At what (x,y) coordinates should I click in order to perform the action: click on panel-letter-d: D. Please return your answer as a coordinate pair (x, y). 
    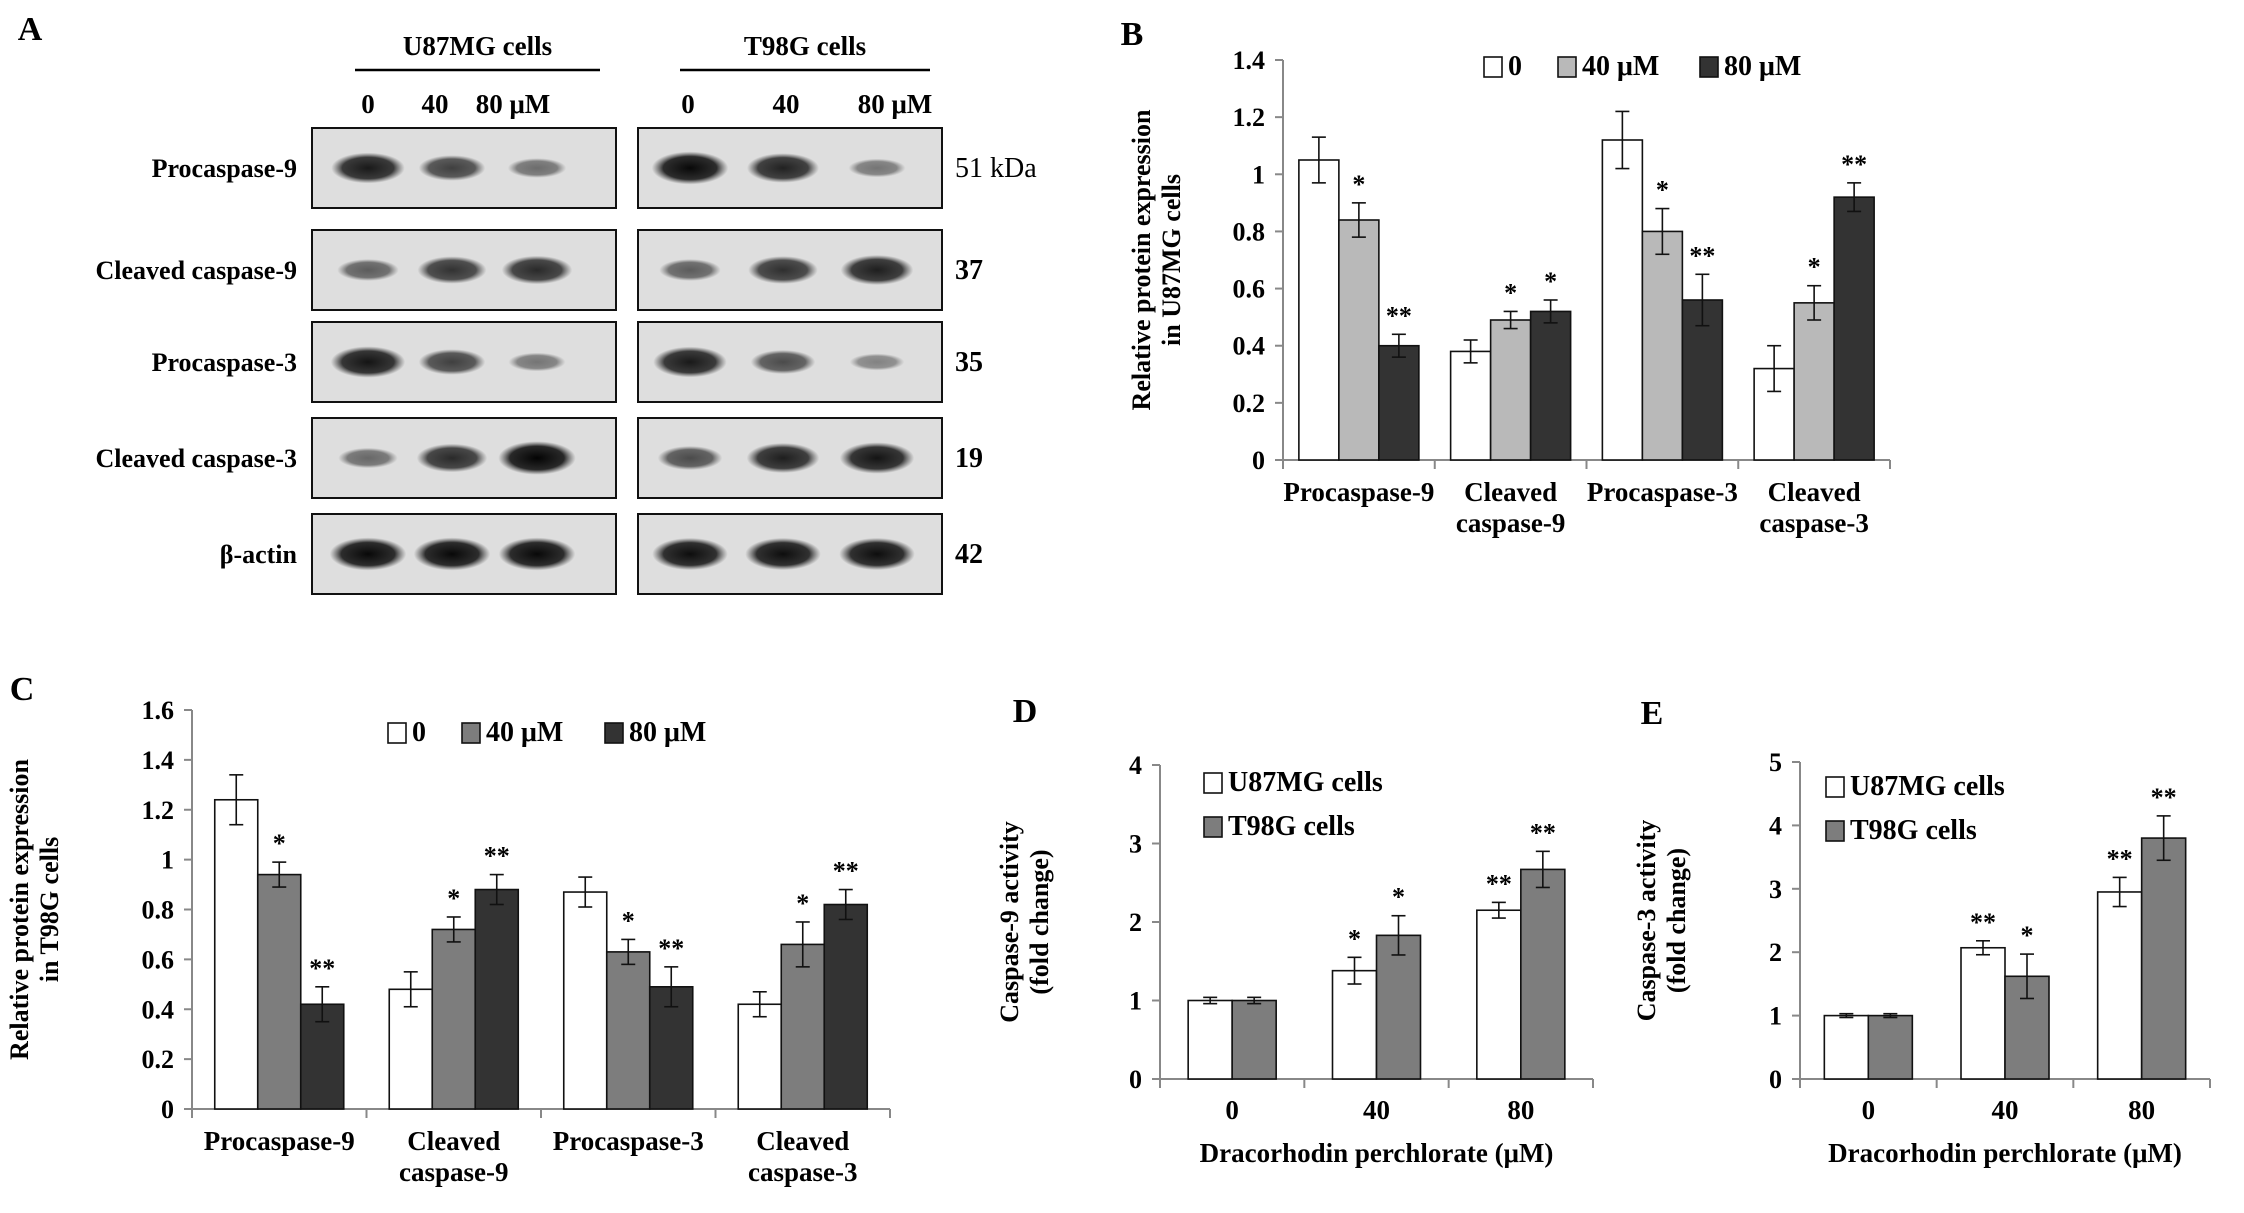
    Looking at the image, I should click on (1025, 711).